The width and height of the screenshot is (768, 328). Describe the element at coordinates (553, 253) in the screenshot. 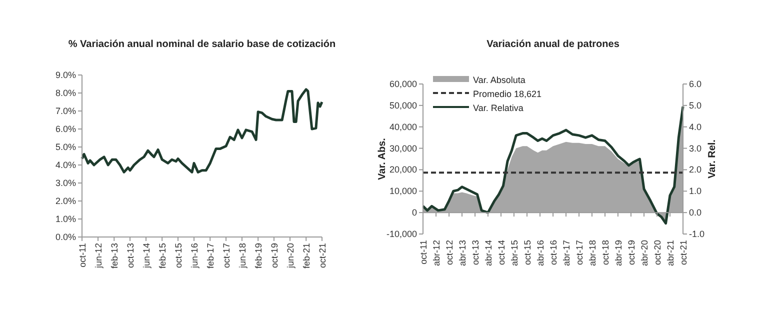

I see `x-tick-label: oct-16` at that location.